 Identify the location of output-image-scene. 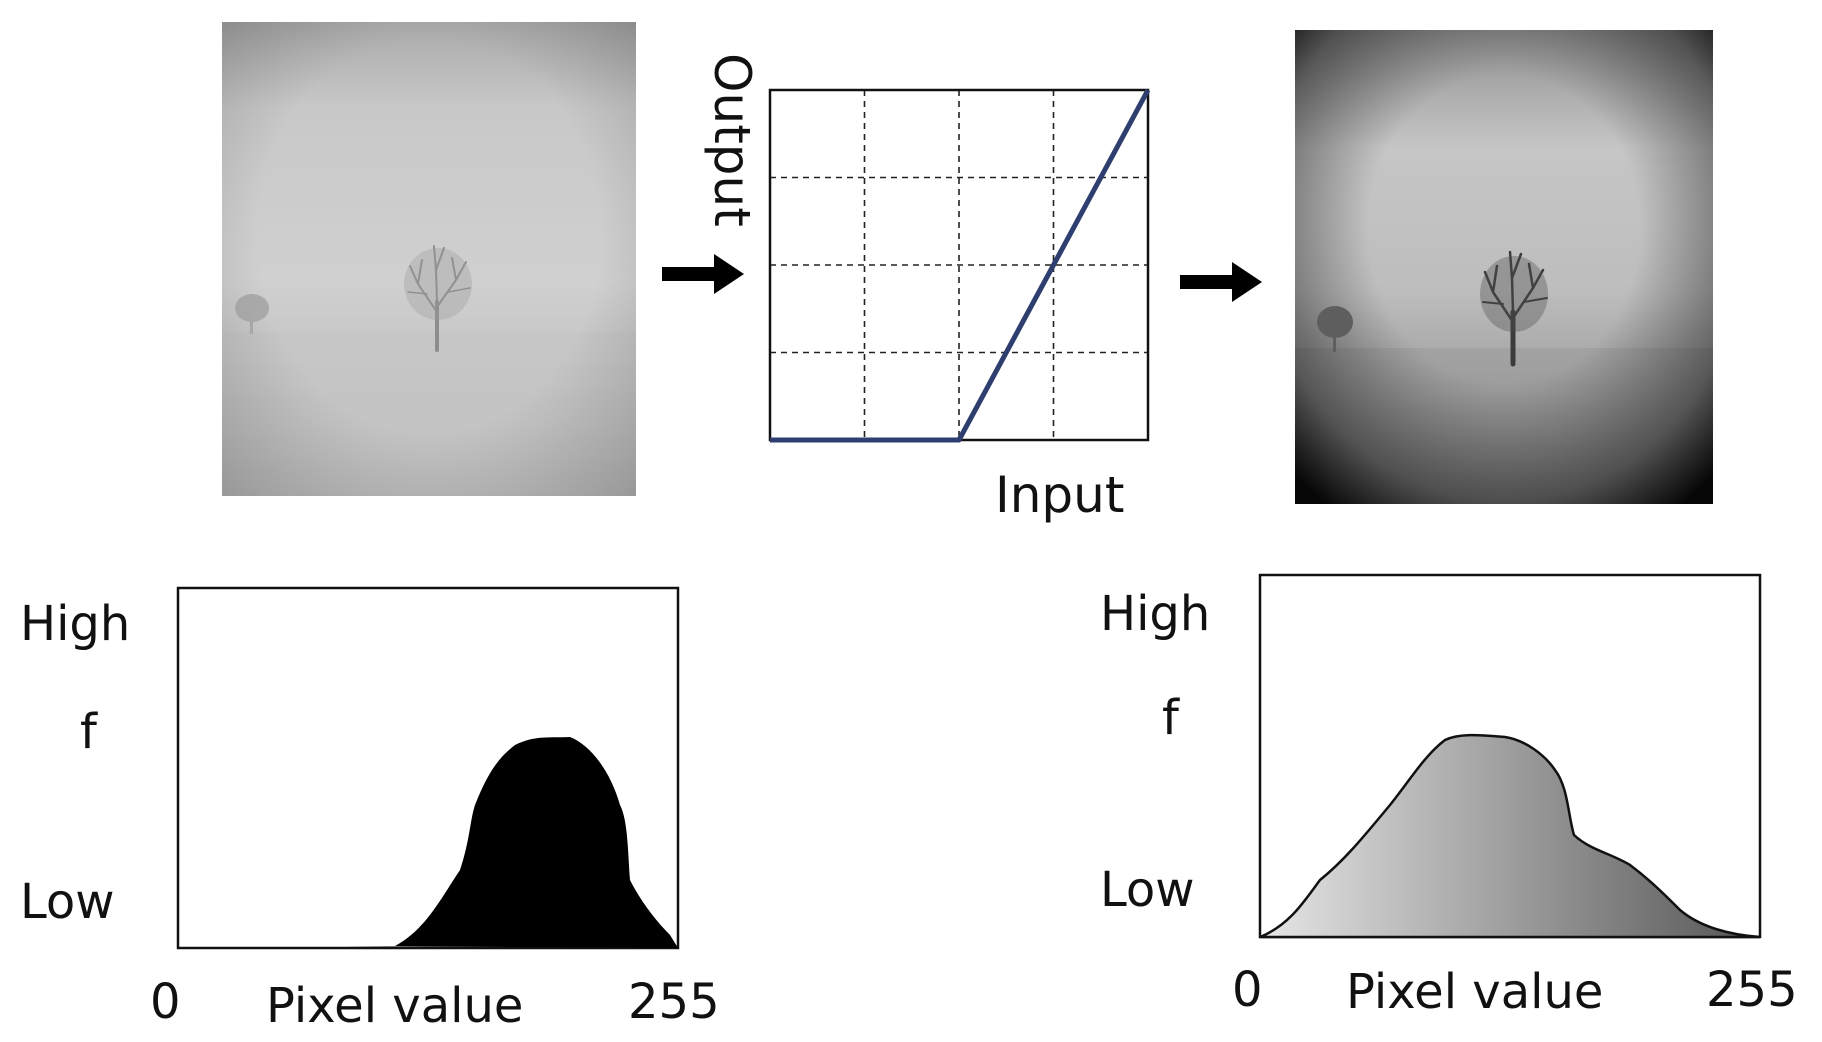
(1504, 267).